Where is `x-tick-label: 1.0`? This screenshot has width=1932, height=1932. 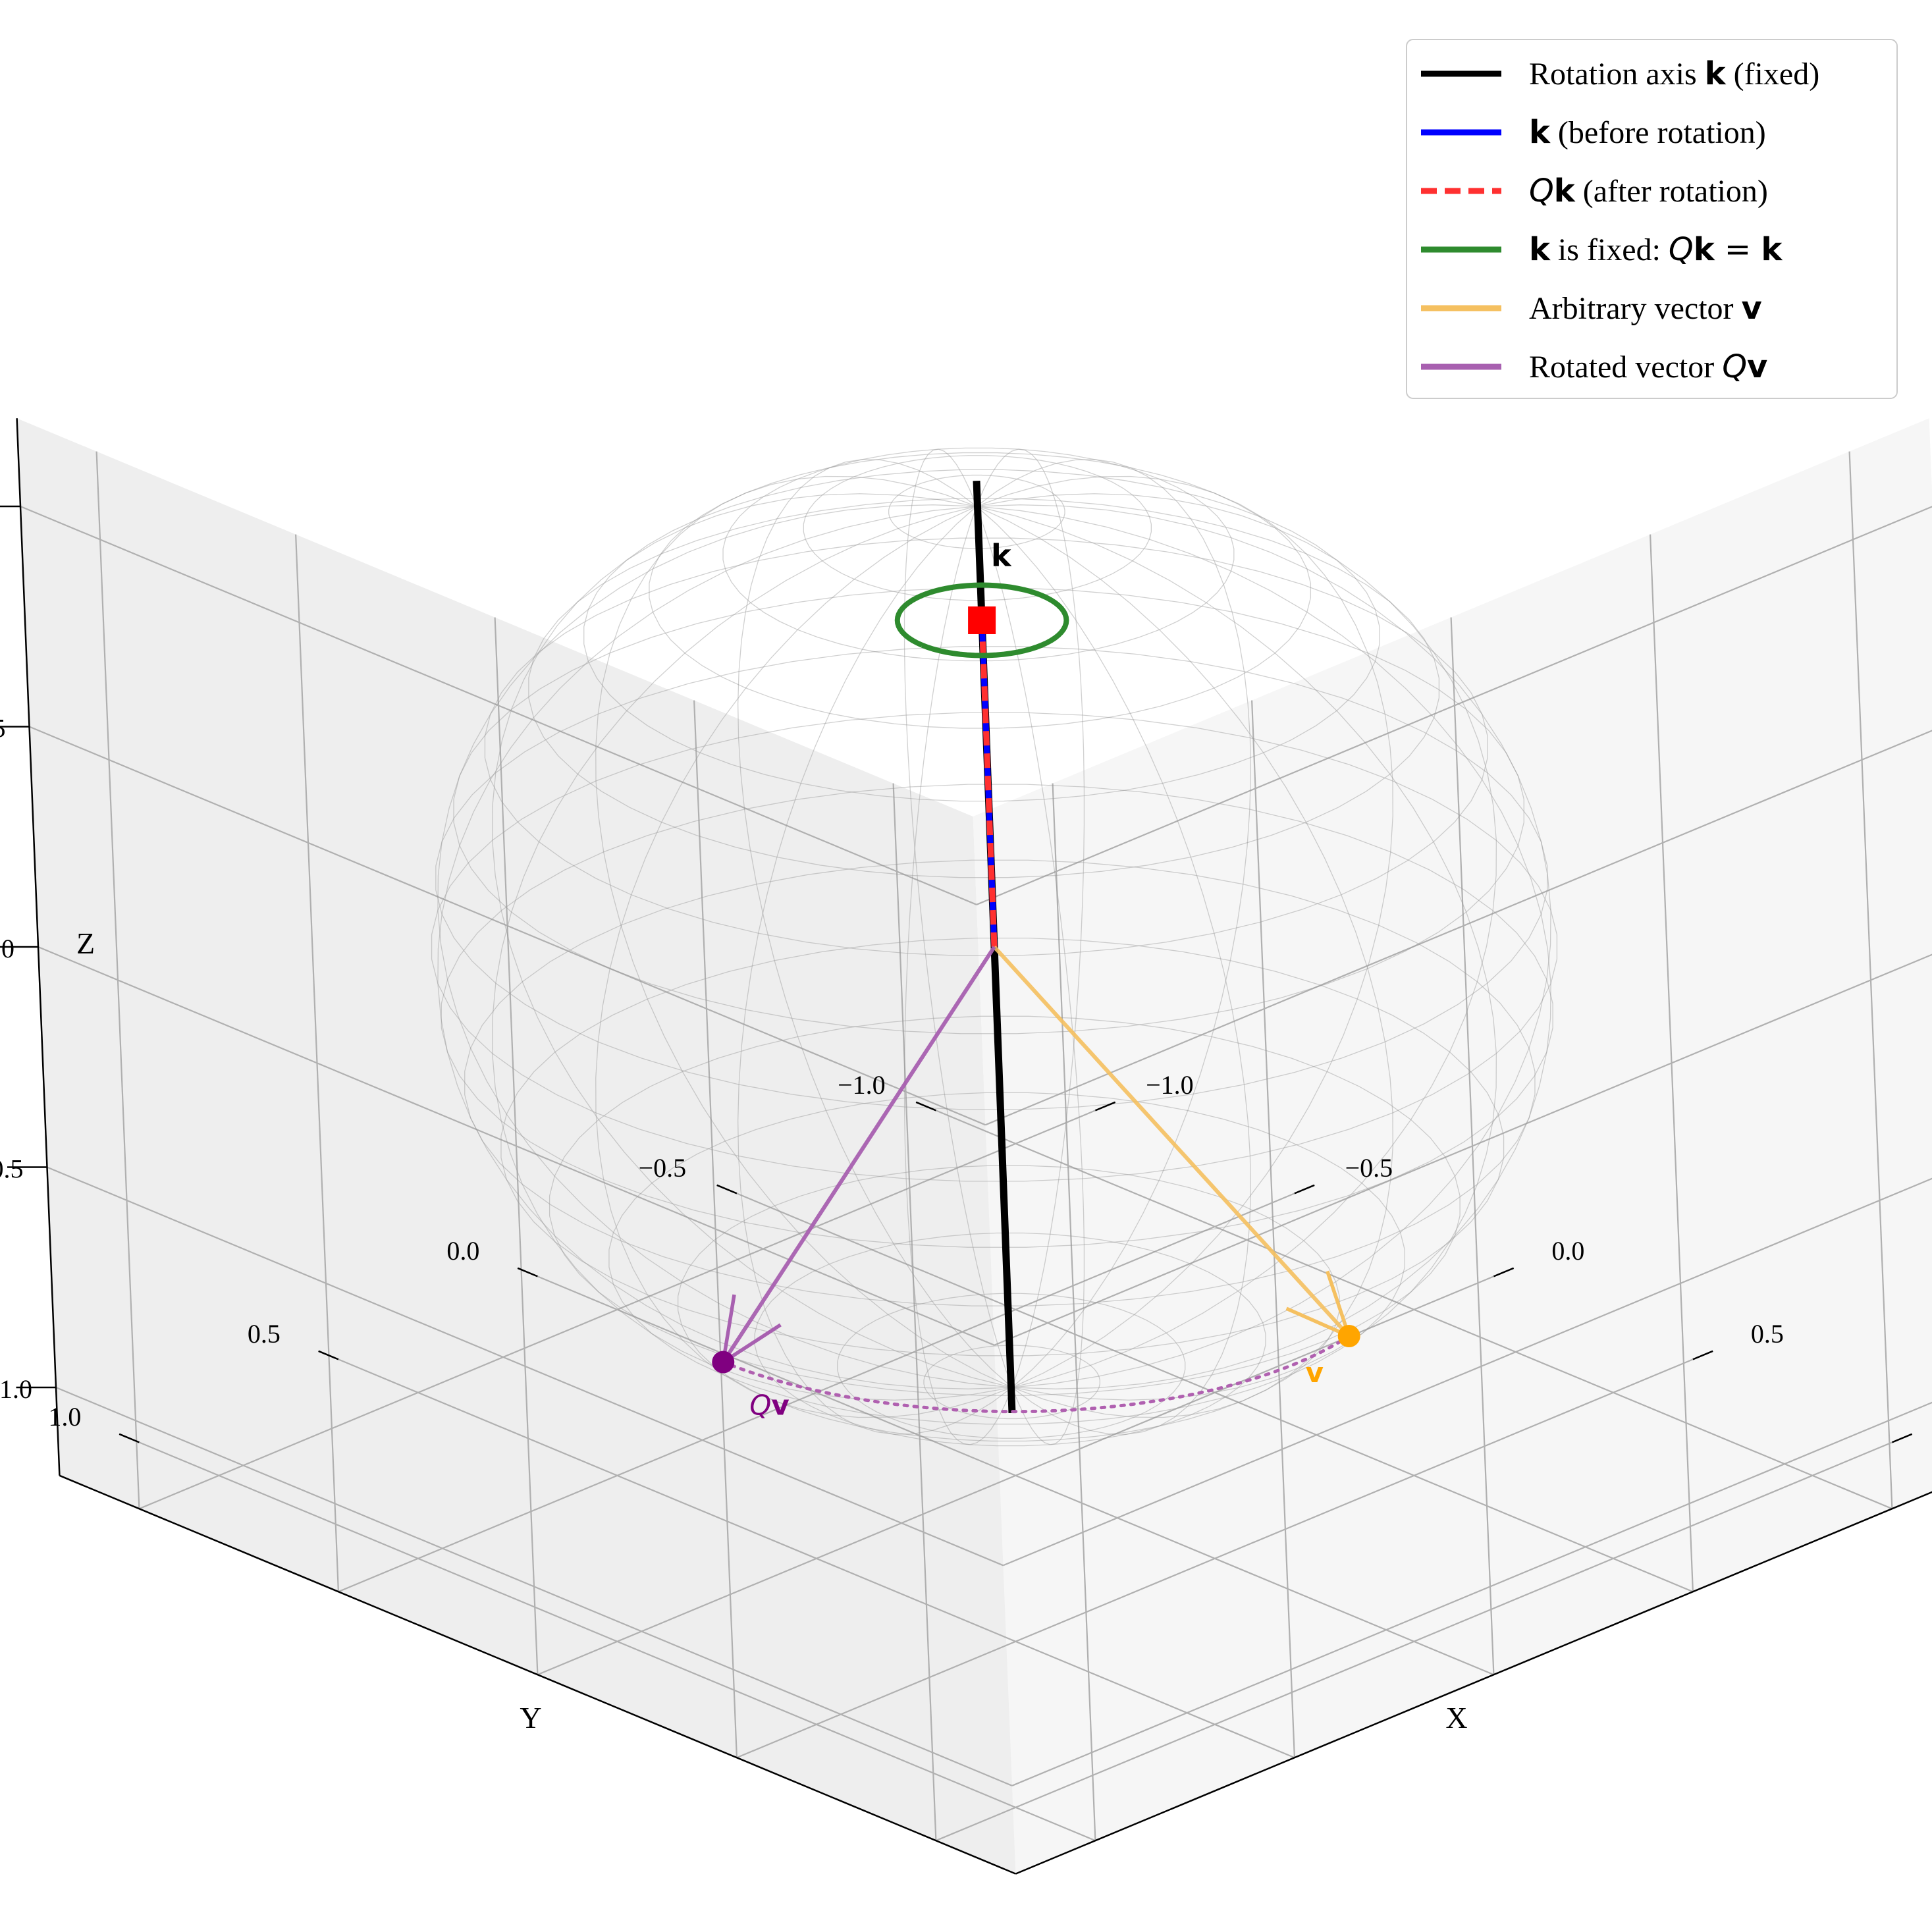
x-tick-label: 1.0 is located at coordinates (64, 1417).